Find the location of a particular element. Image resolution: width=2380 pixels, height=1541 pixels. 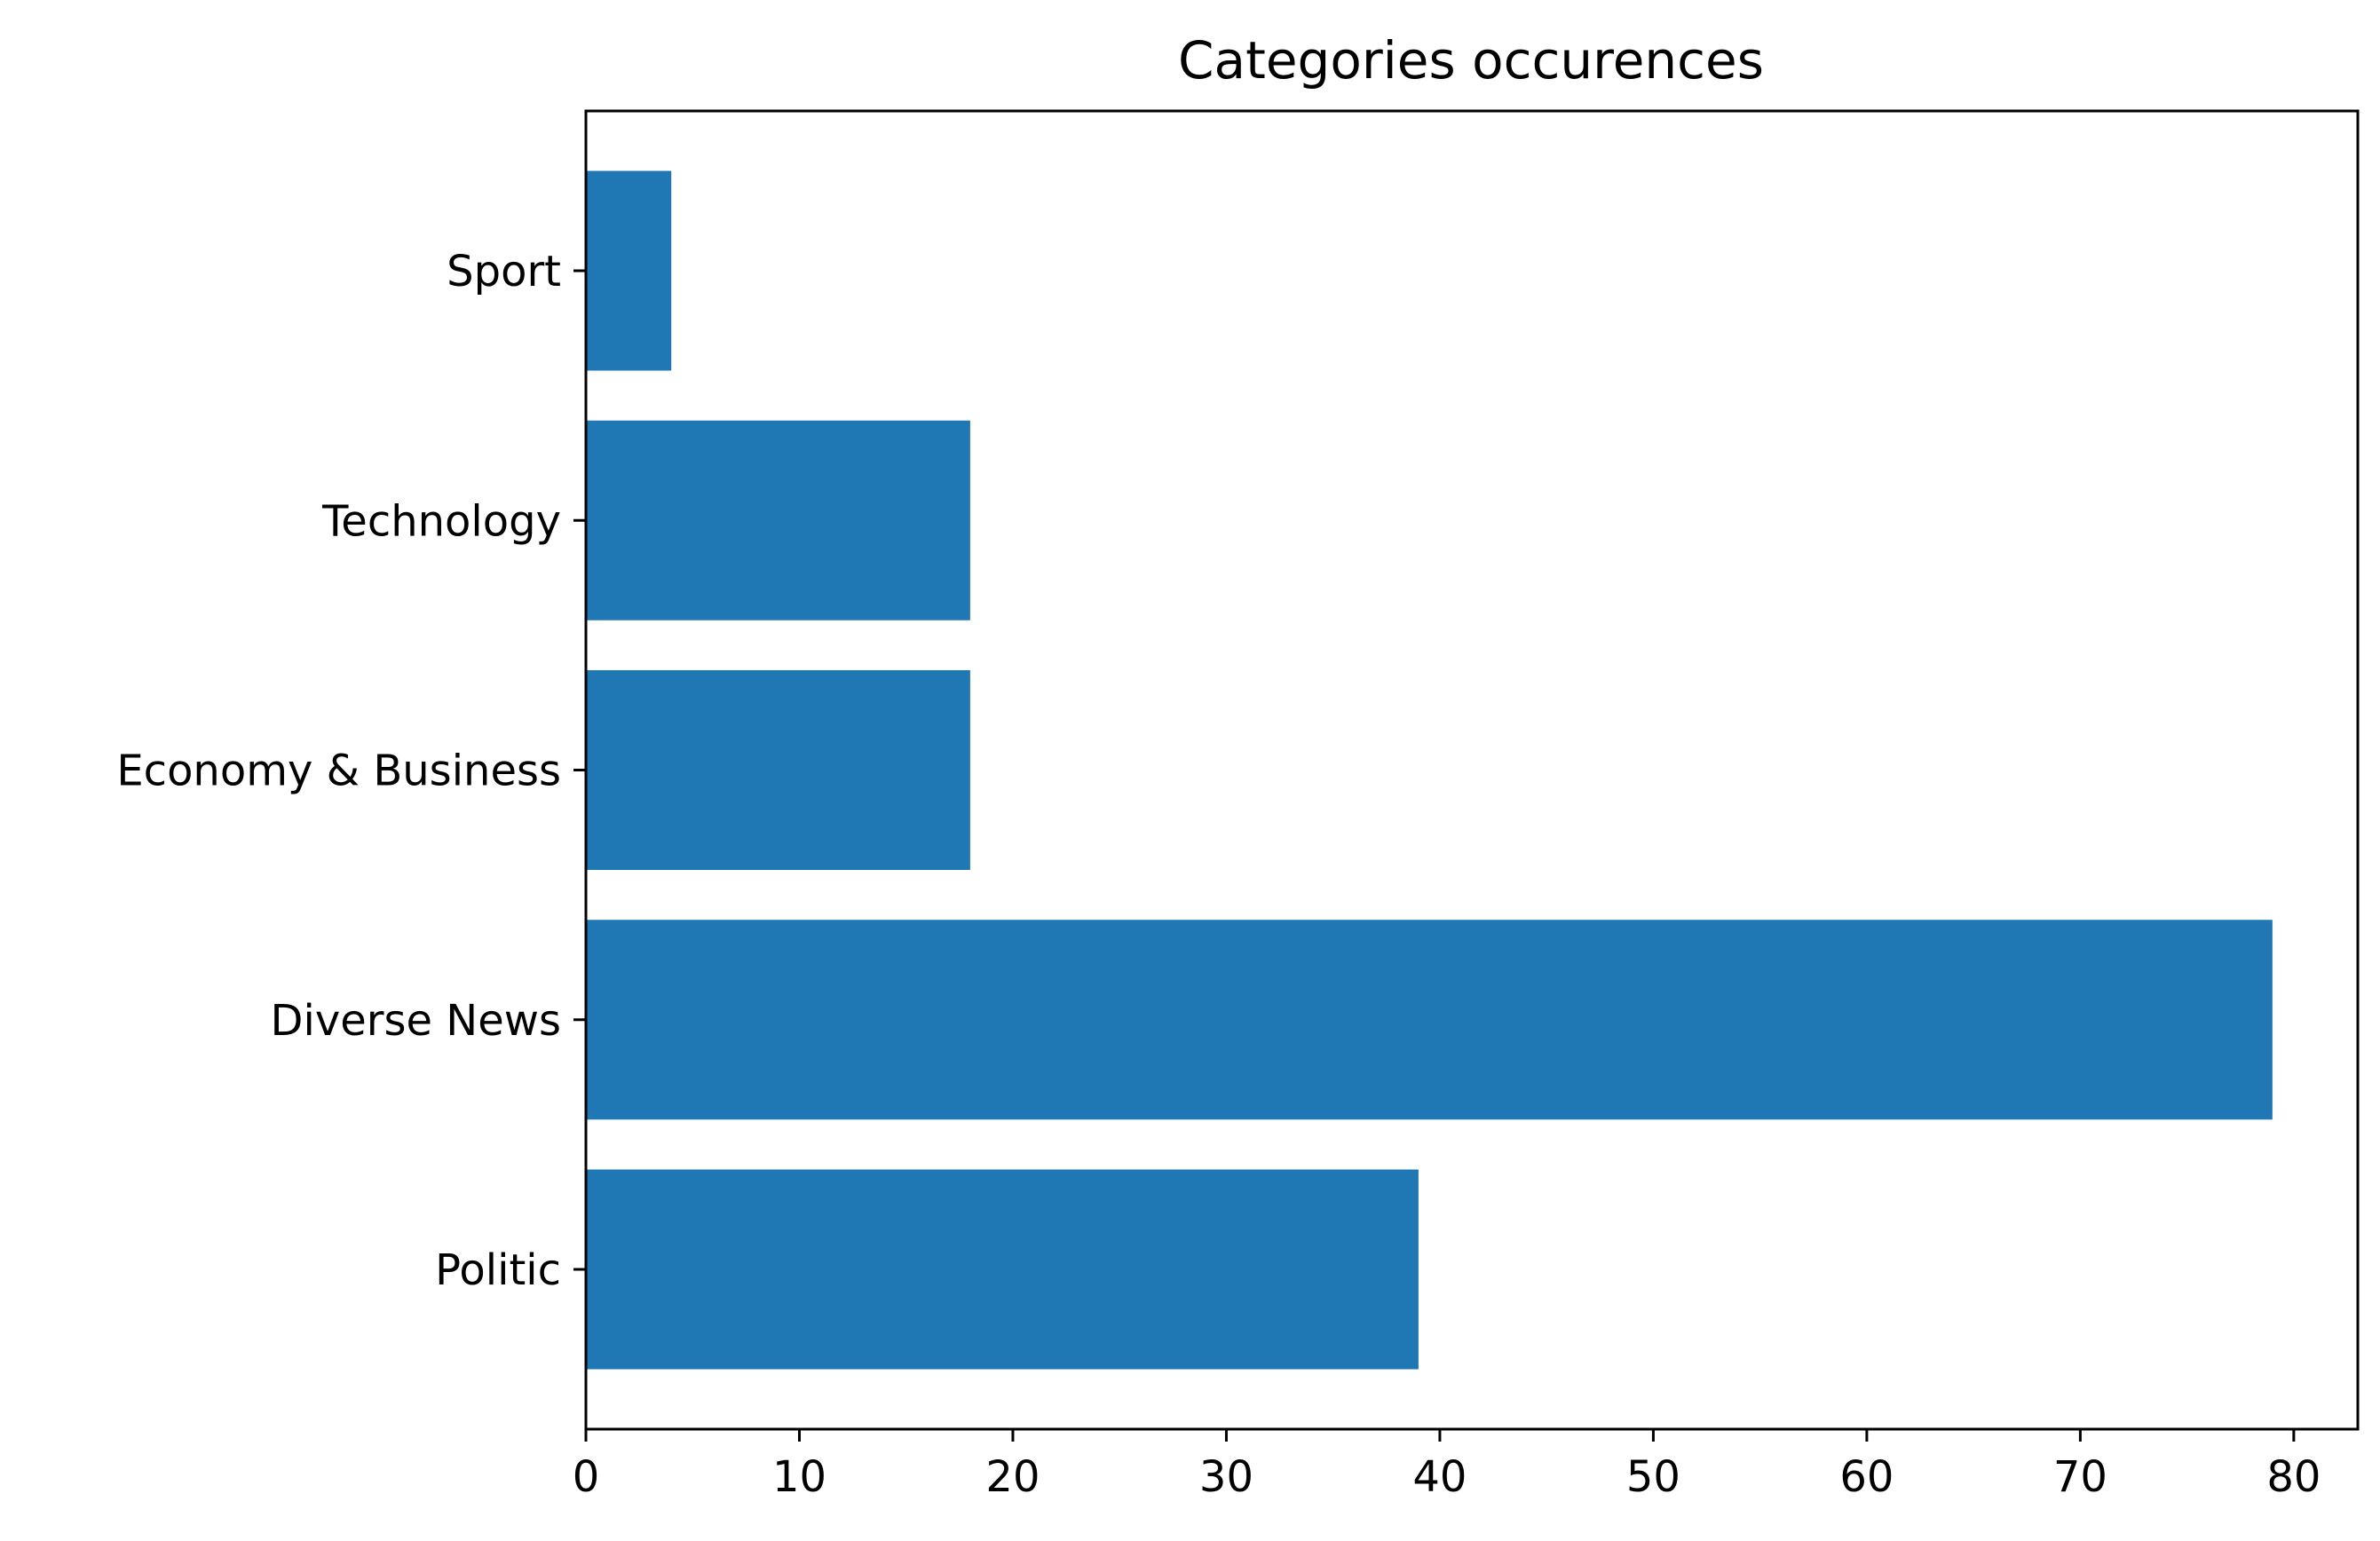

x-tick-label: 70 is located at coordinates (2080, 1477).